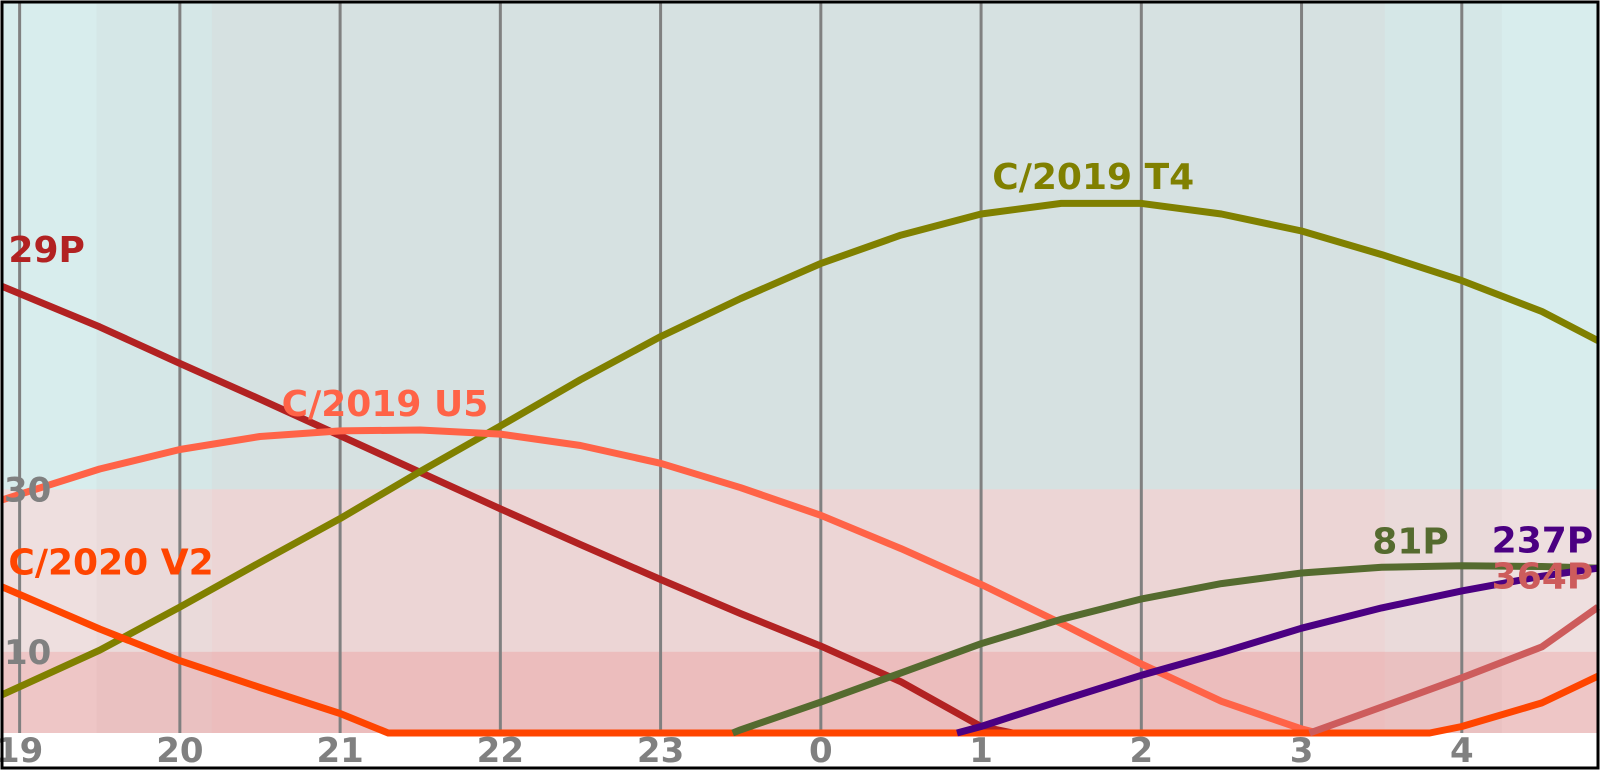  Describe the element at coordinates (1410, 541) in the screenshot. I see `series-label-81p: 81P` at that location.